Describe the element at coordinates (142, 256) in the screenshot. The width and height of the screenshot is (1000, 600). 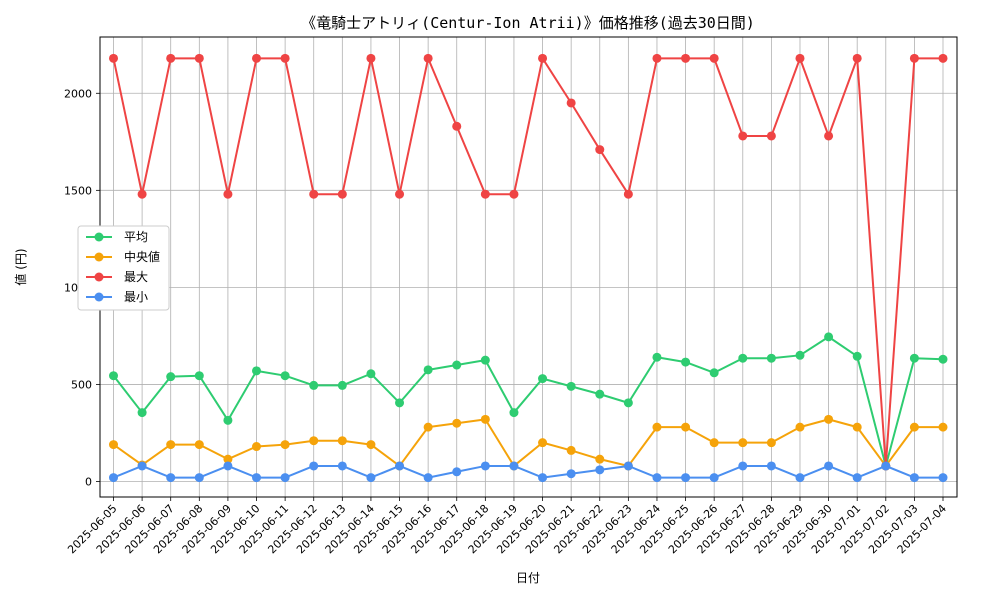
I see `legend-label: 中央値` at that location.